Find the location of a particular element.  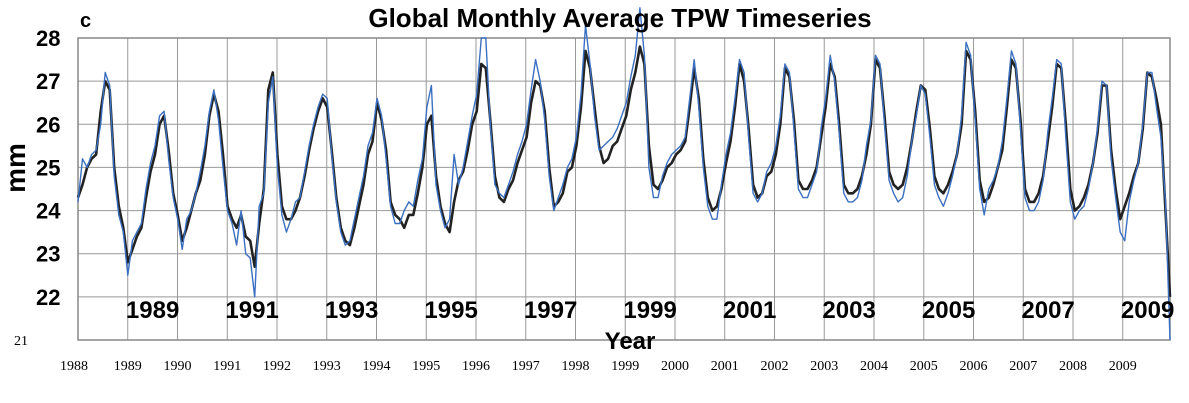

y-tick-label: 27 is located at coordinates (48, 81).